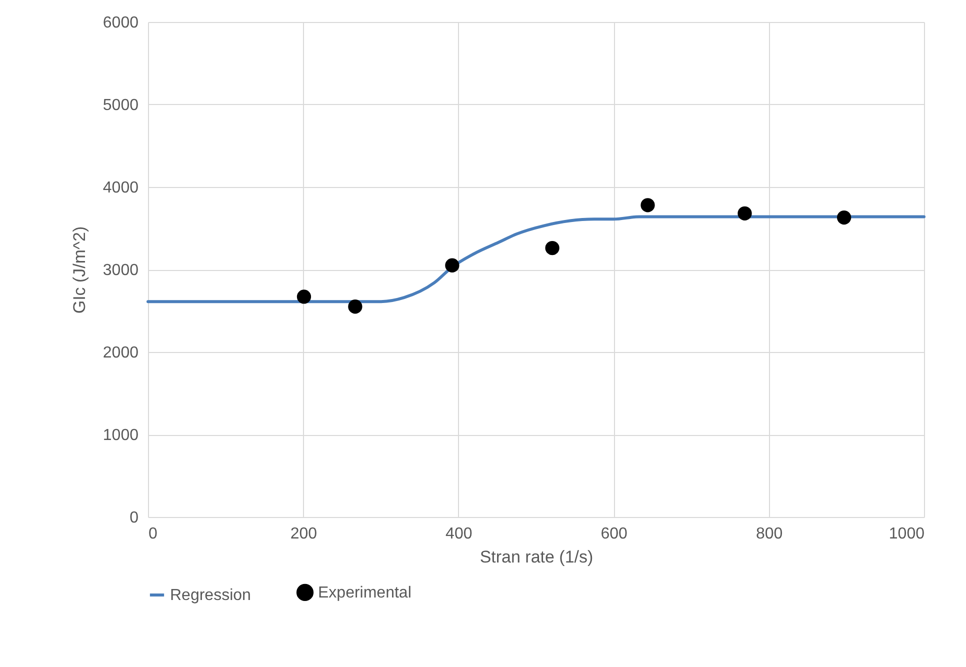  What do you see at coordinates (134, 518) in the screenshot?
I see `y-tick-label: 0` at bounding box center [134, 518].